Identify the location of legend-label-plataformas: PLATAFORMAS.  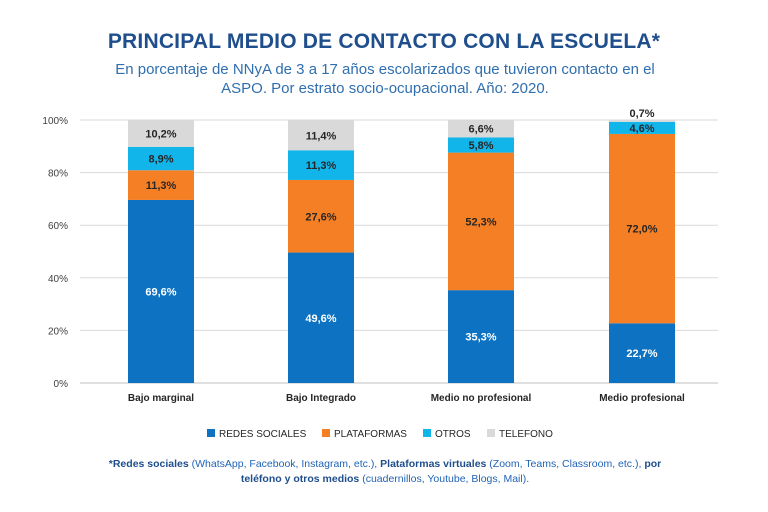
(370, 434).